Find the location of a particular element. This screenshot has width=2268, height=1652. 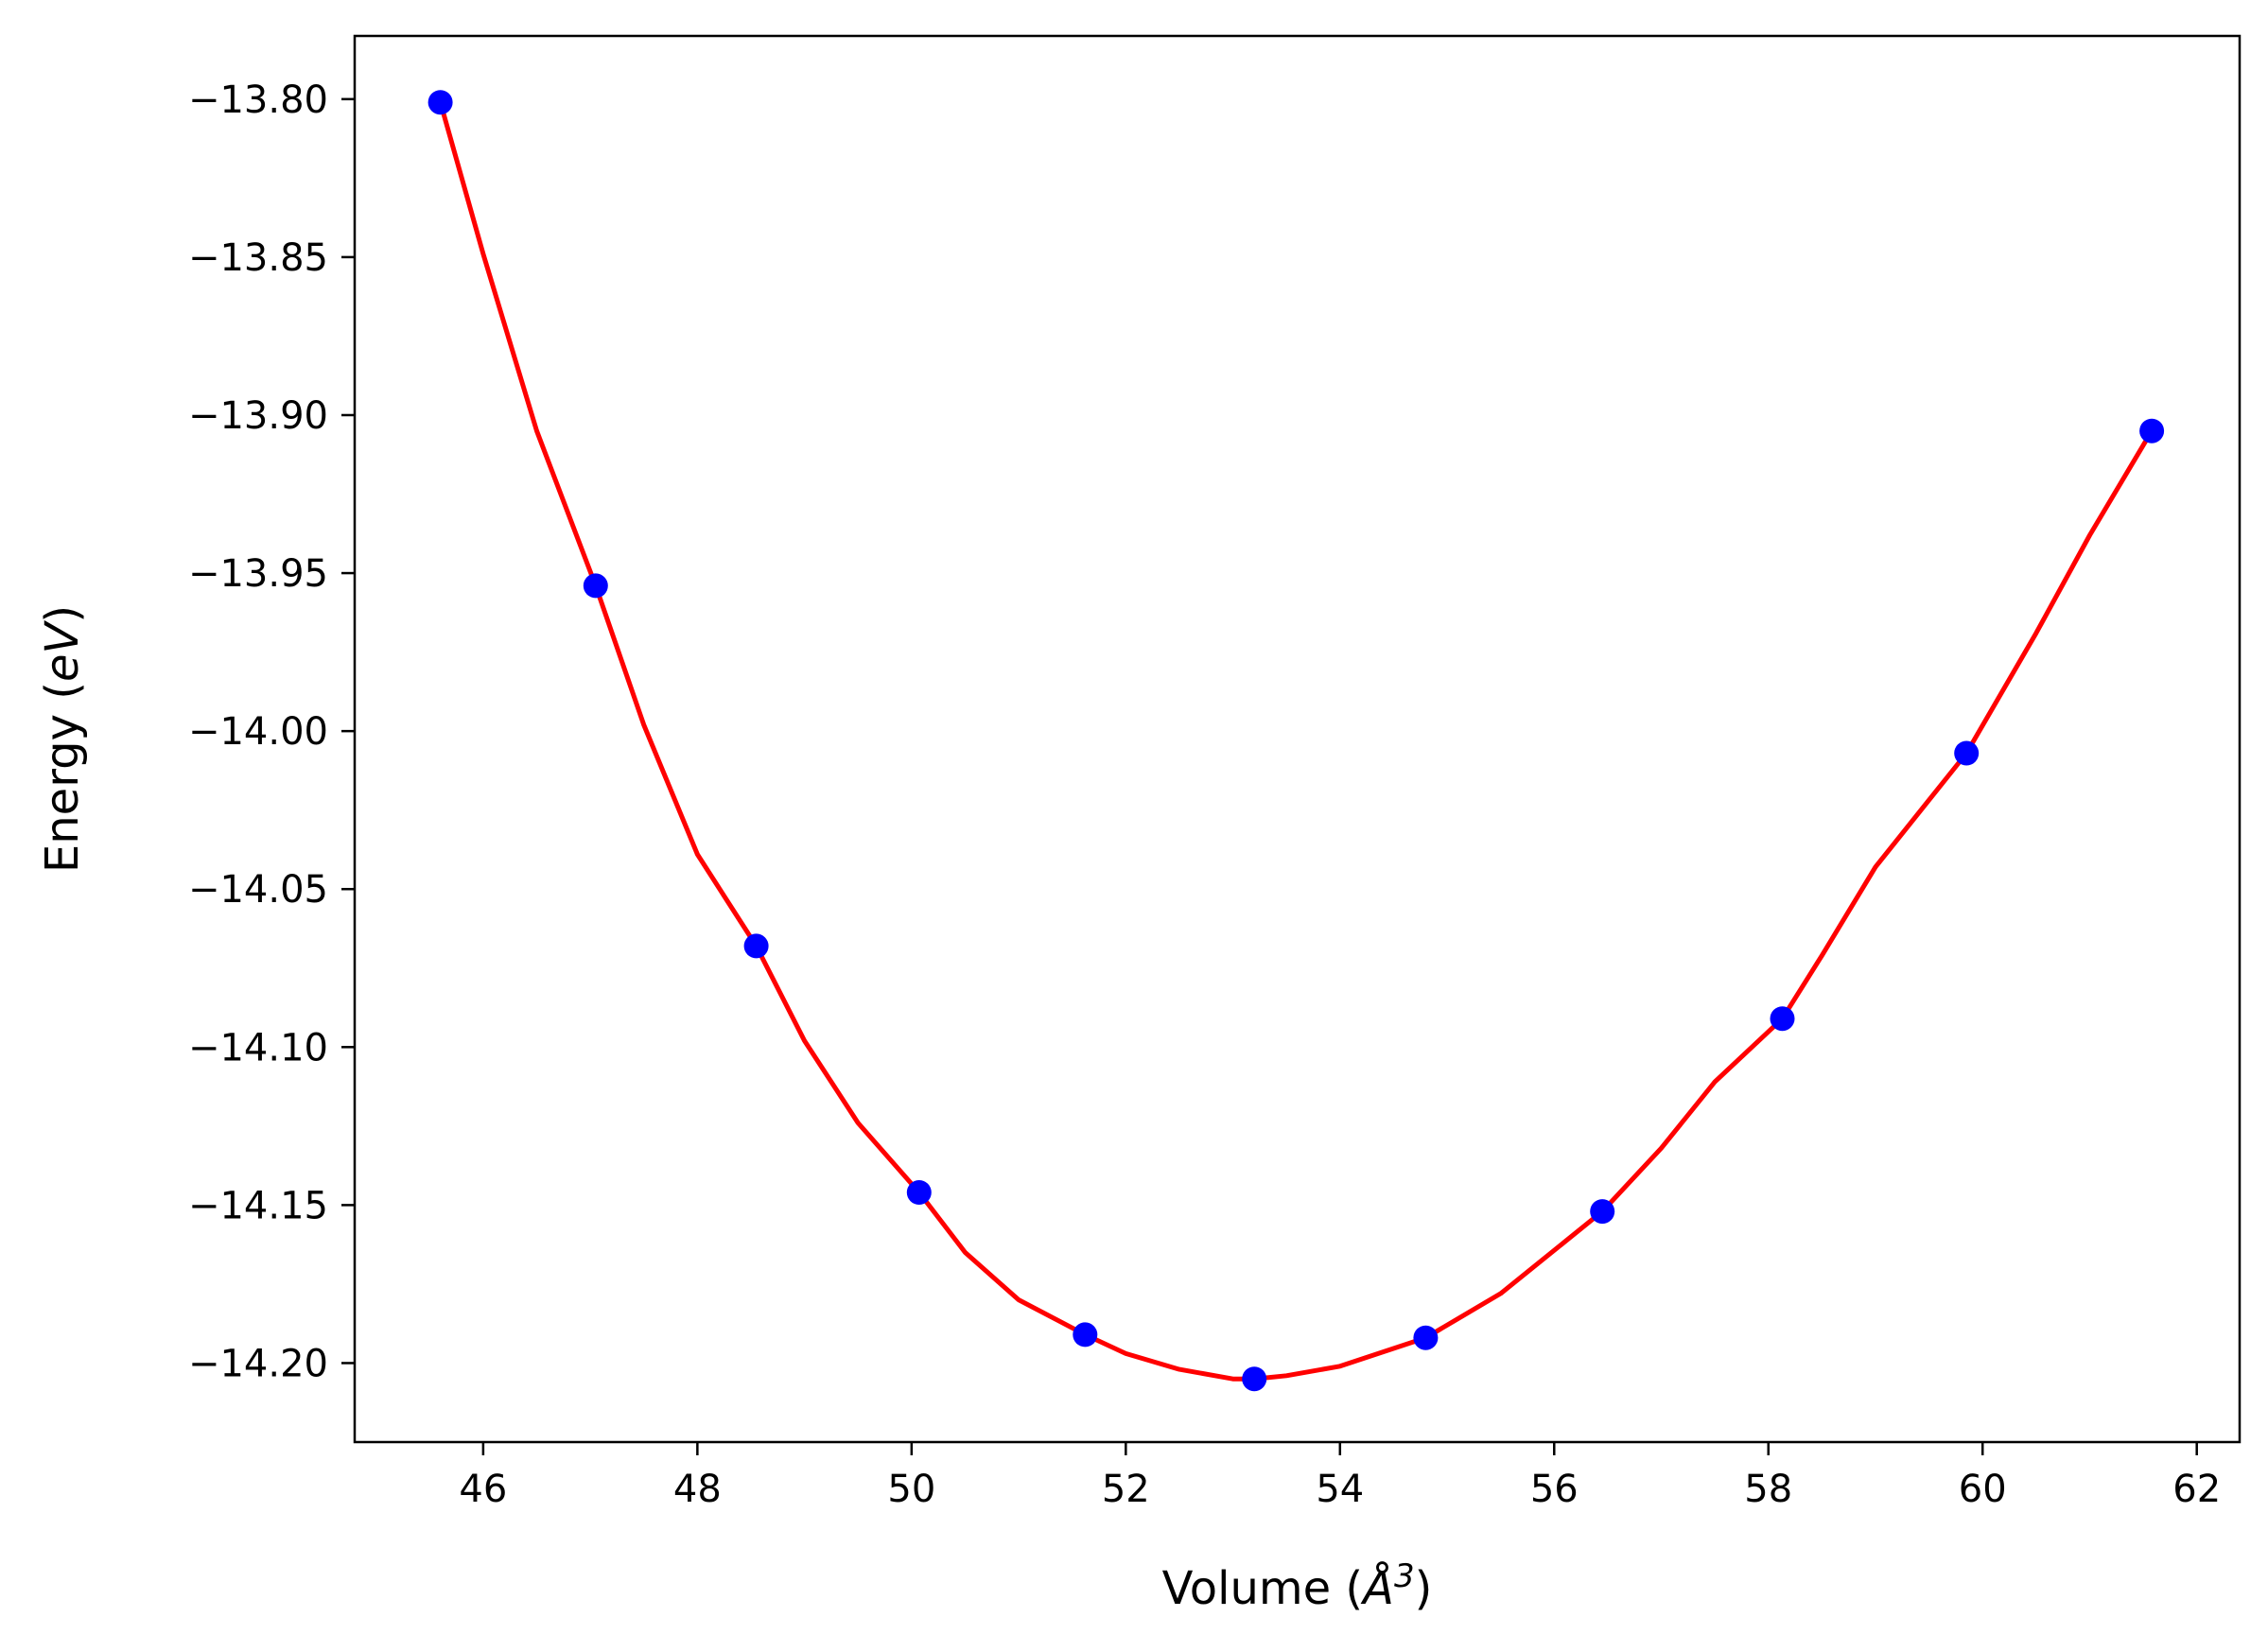

x-tick-label: 54 is located at coordinates (1340, 1490).